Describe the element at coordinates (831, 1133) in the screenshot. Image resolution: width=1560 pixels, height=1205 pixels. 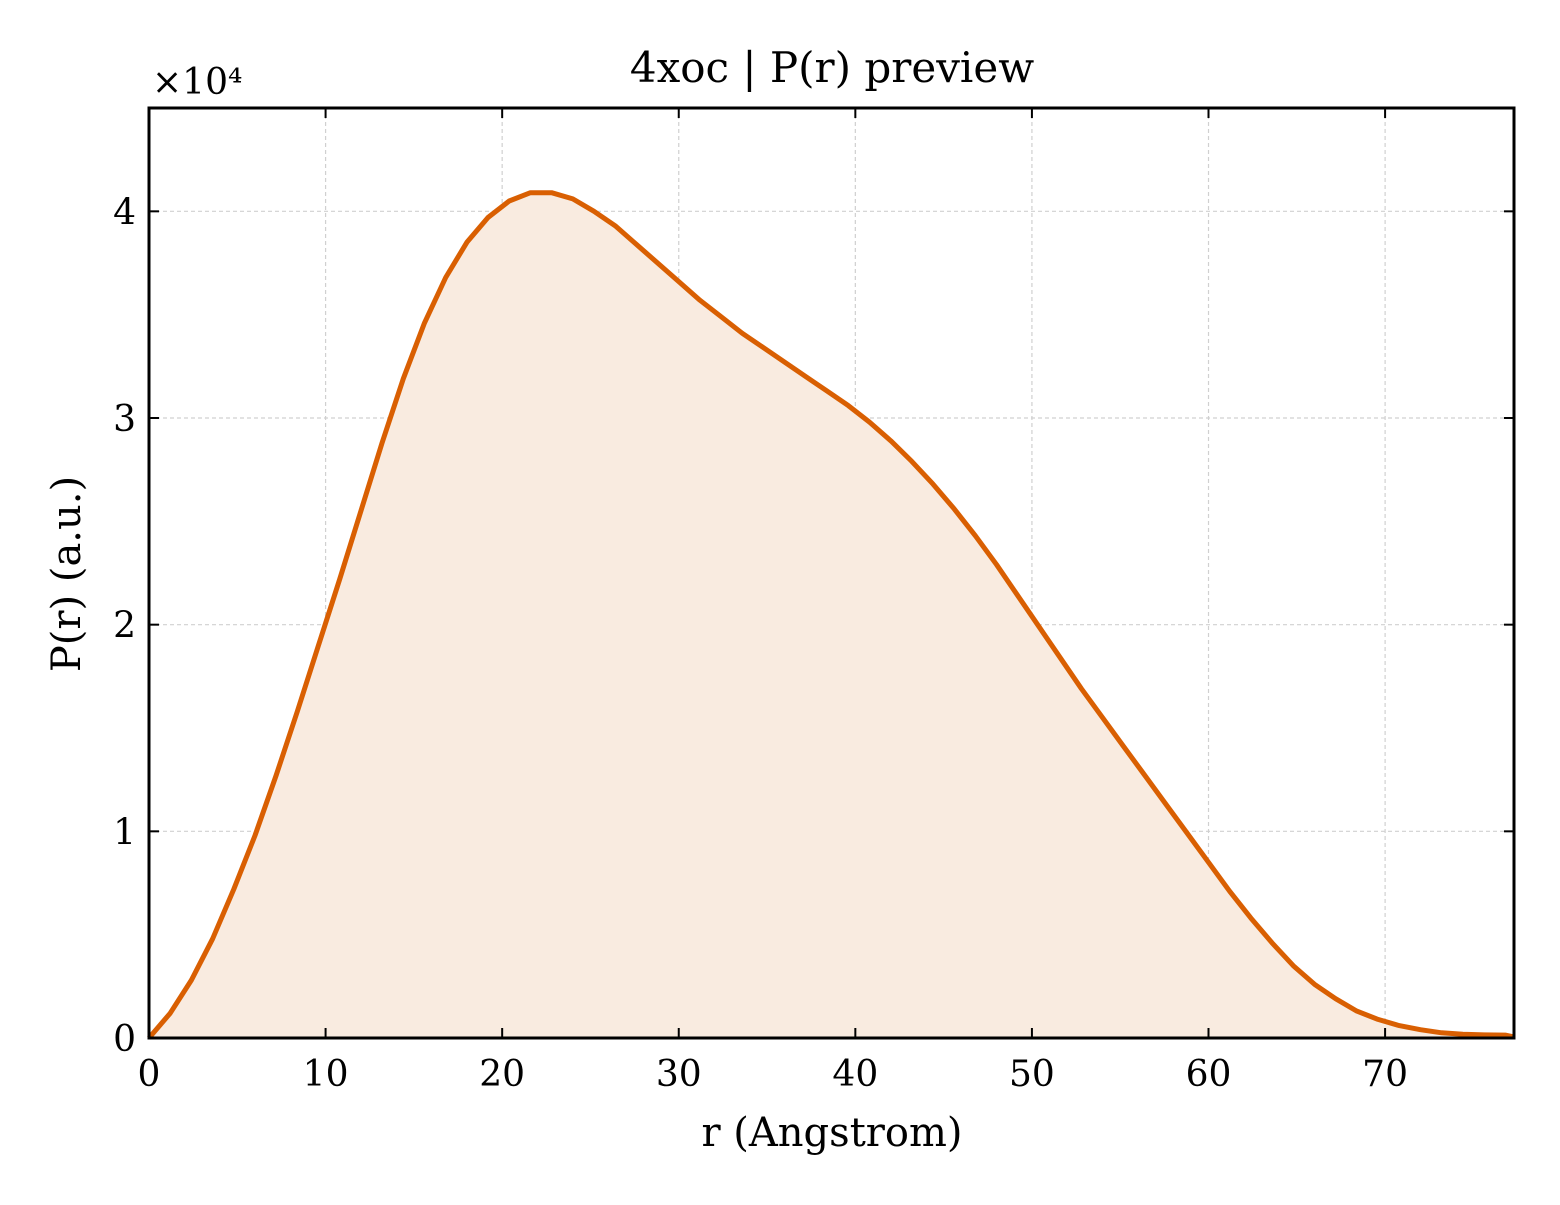
I see `x-axis-label: r (Angstrom)` at that location.